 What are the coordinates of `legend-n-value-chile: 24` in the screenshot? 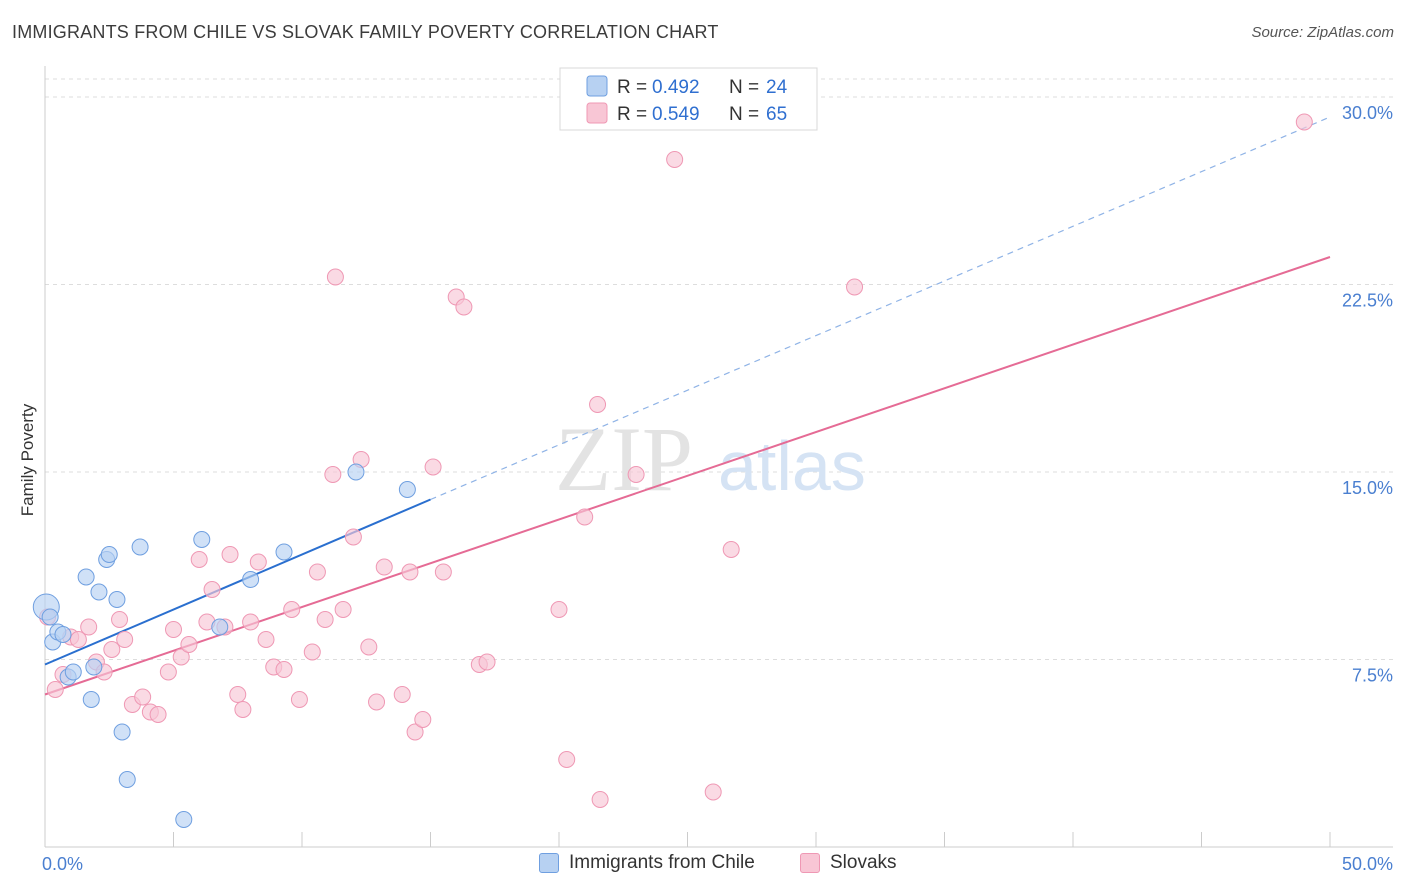 It's located at (777, 87).